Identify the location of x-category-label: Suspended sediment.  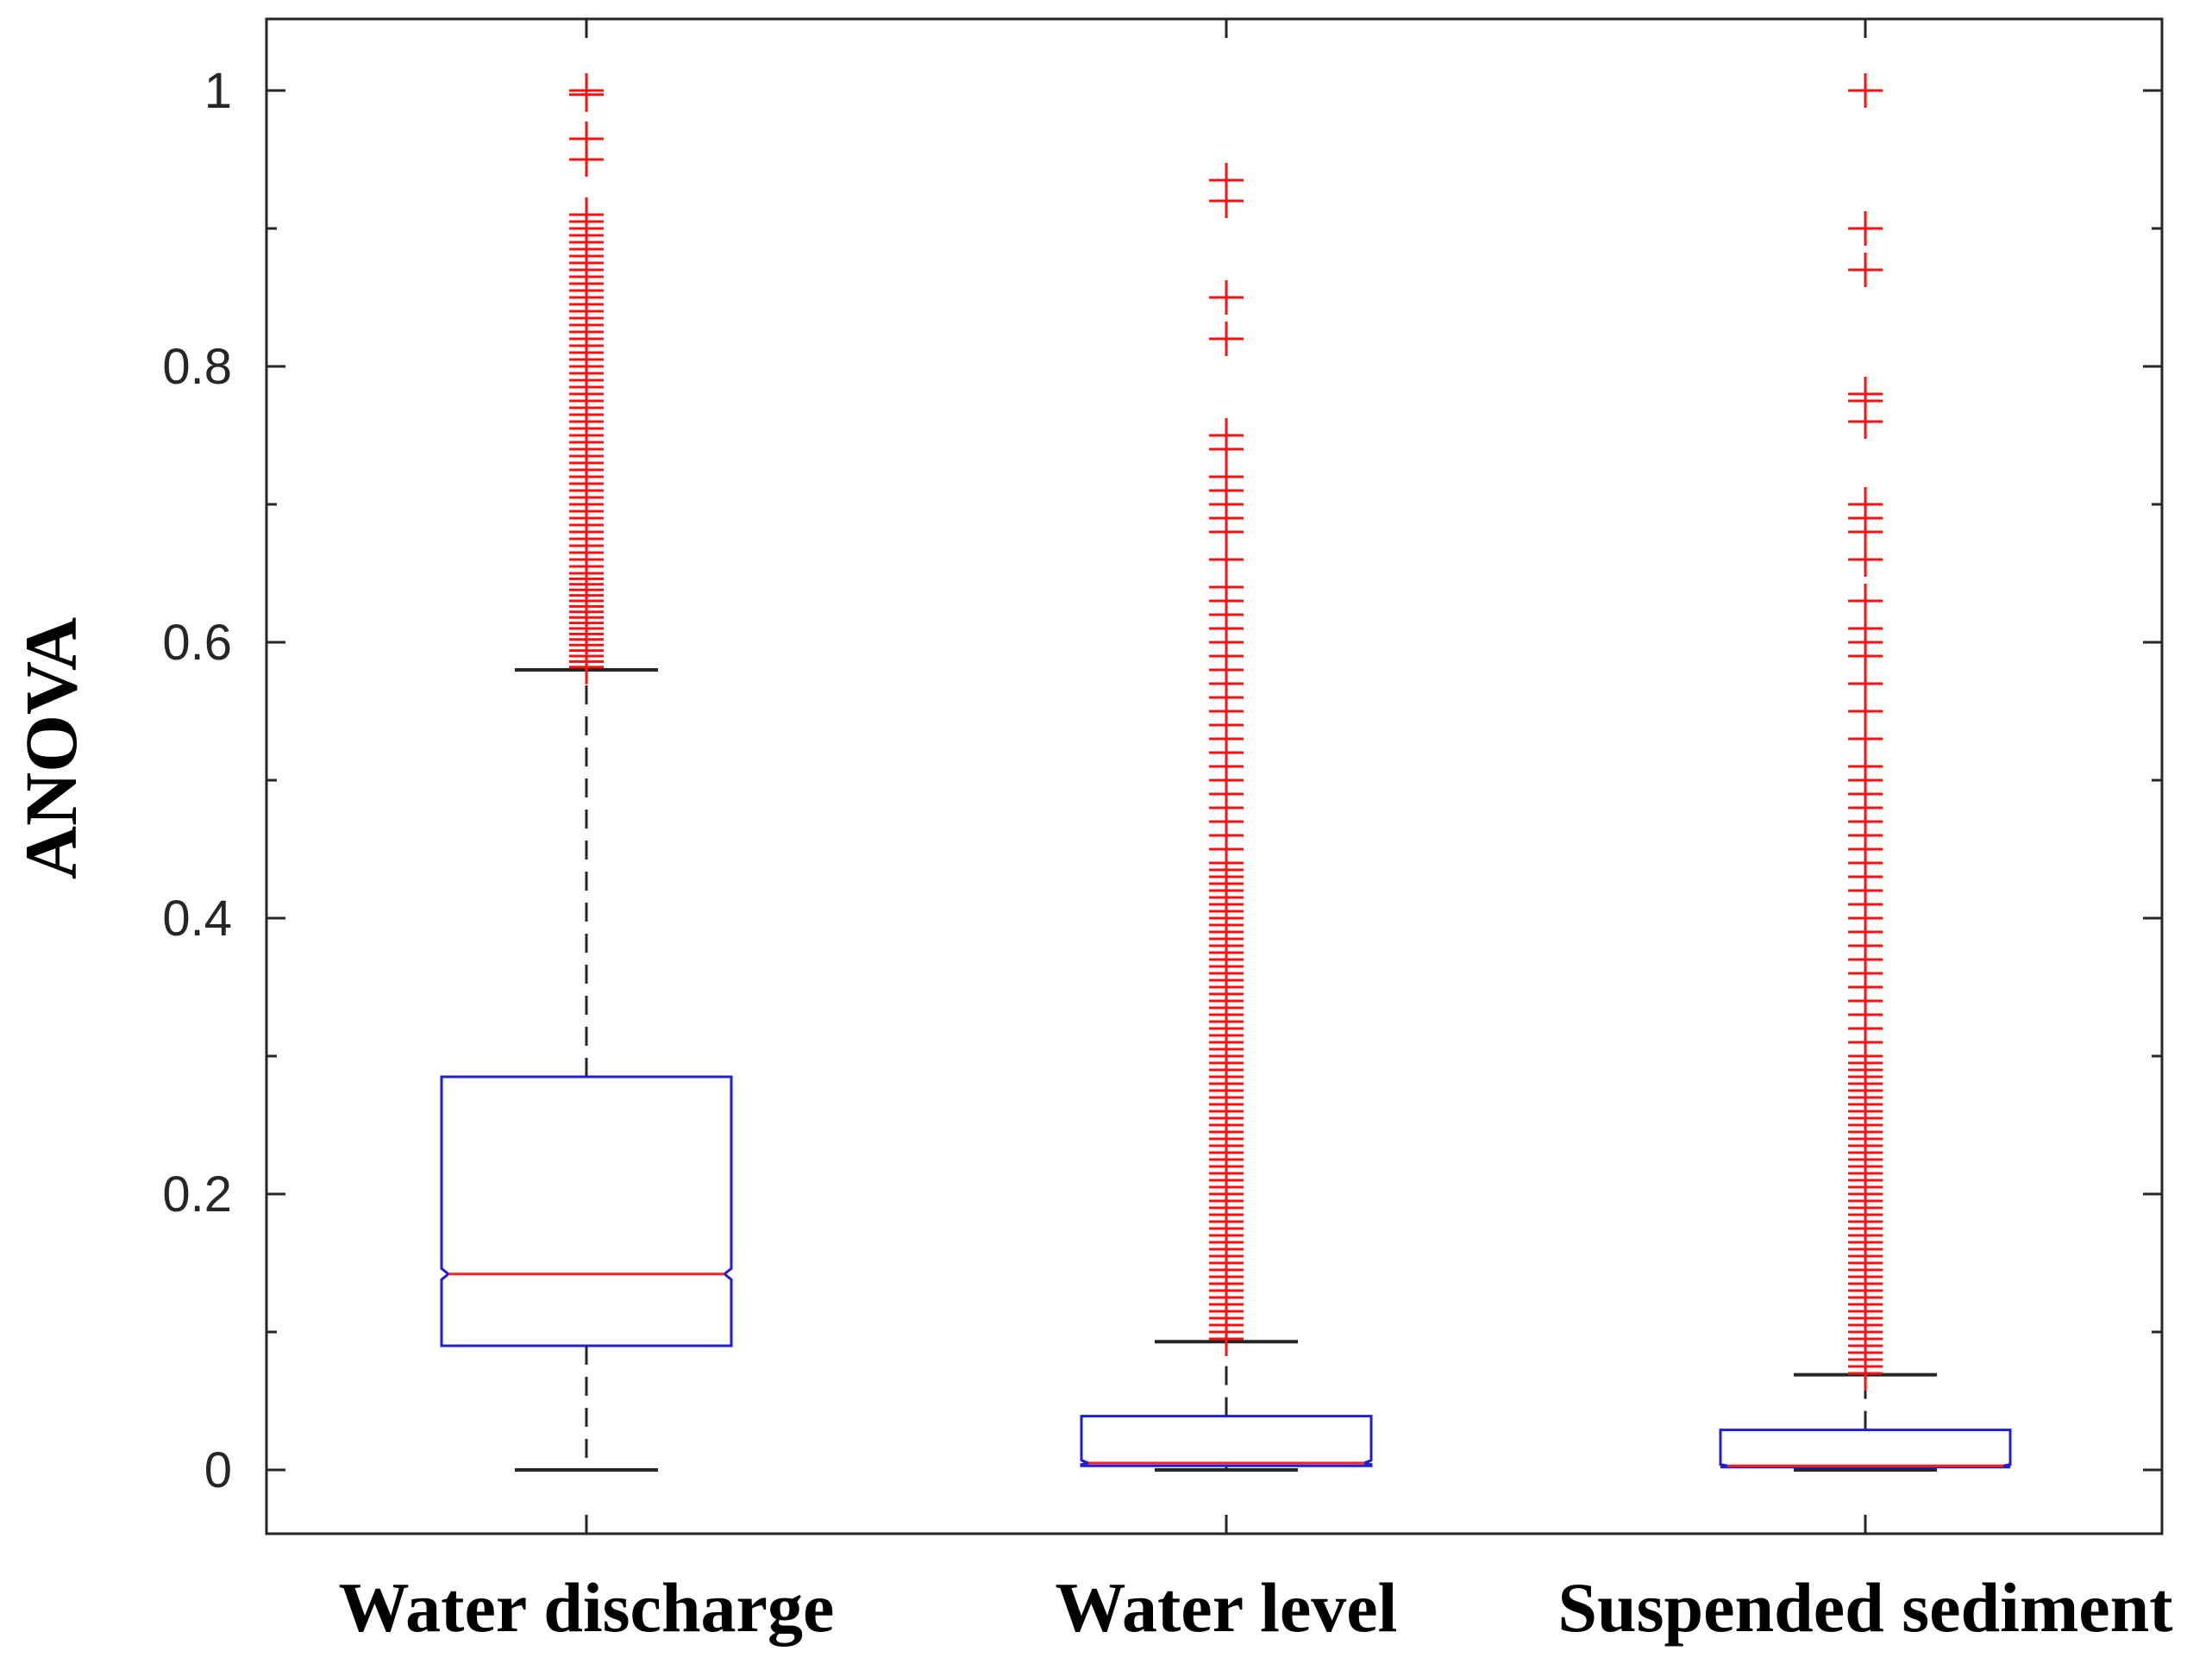
(1864, 1607).